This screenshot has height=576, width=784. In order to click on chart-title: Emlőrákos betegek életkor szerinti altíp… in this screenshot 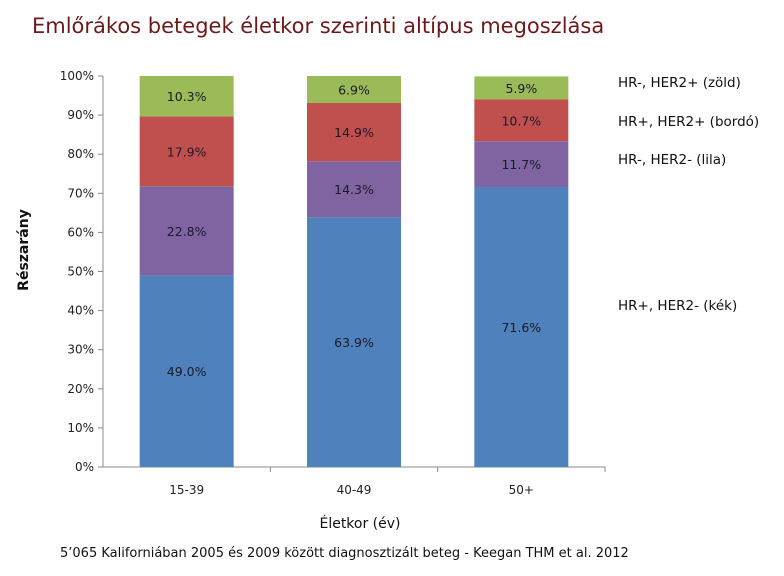, I will do `click(318, 26)`.